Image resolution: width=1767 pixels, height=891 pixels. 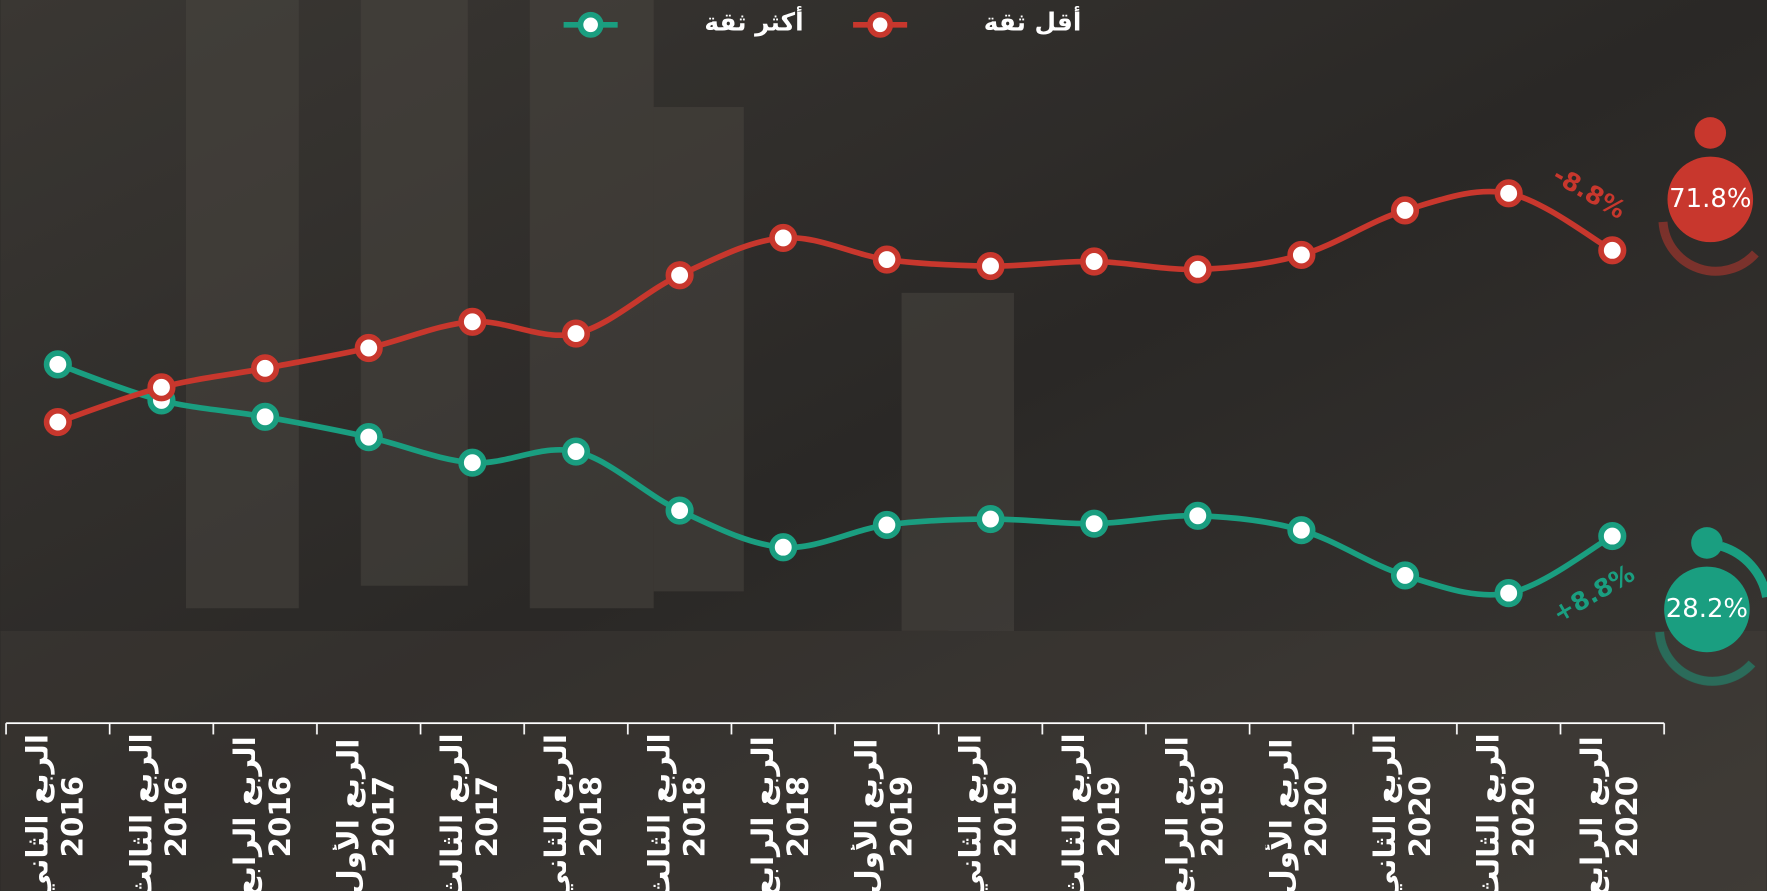 I want to click on x-tick-label-box: الربع الأول 2019, so click(x=885, y=814).